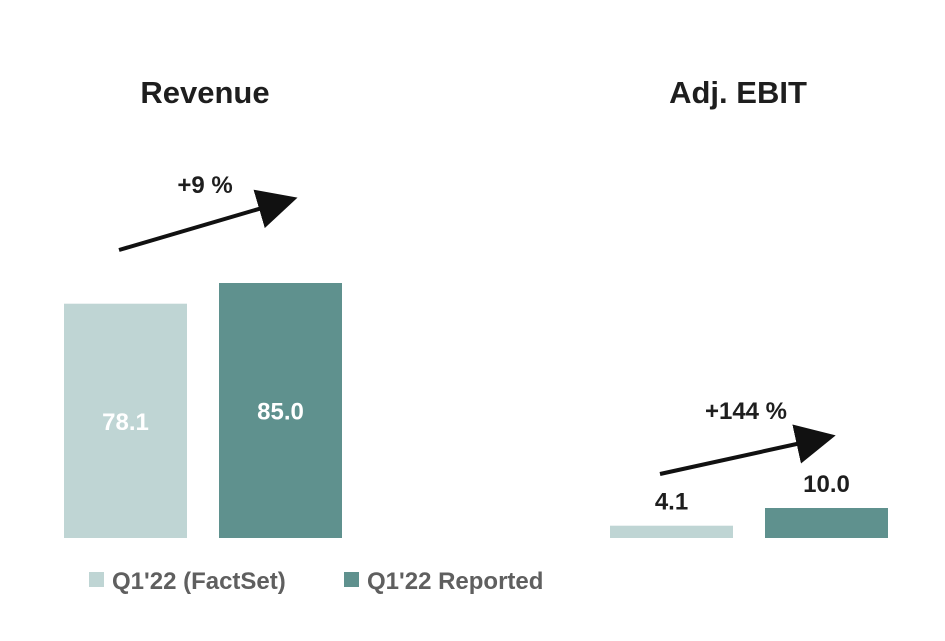  Describe the element at coordinates (455, 581) in the screenshot. I see `legend-label-reported: Q1'22 Reported` at that location.